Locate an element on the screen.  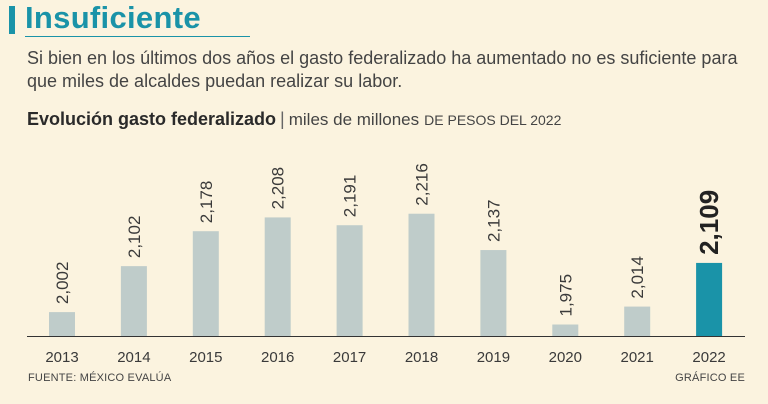
source-note: FUENTE: MÉXICO EVALÚA is located at coordinates (100, 378).